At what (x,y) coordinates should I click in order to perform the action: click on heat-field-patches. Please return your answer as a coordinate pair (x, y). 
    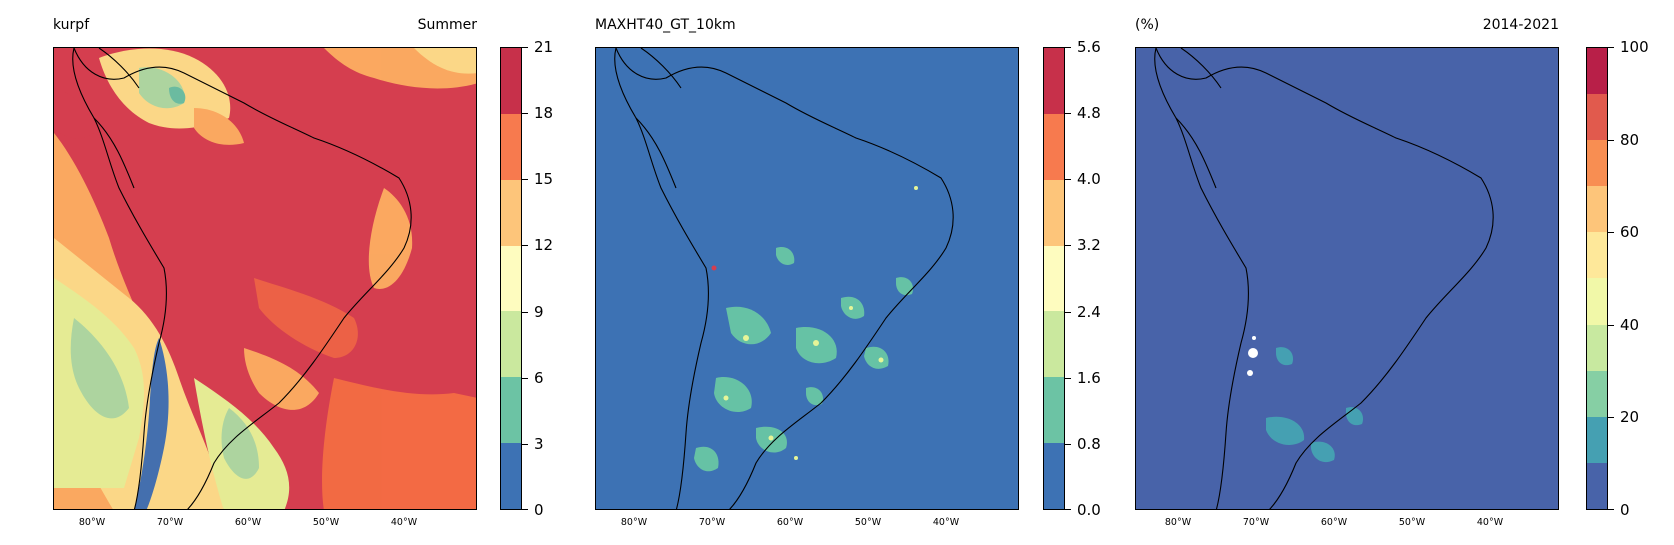
    Looking at the image, I should click on (804, 359).